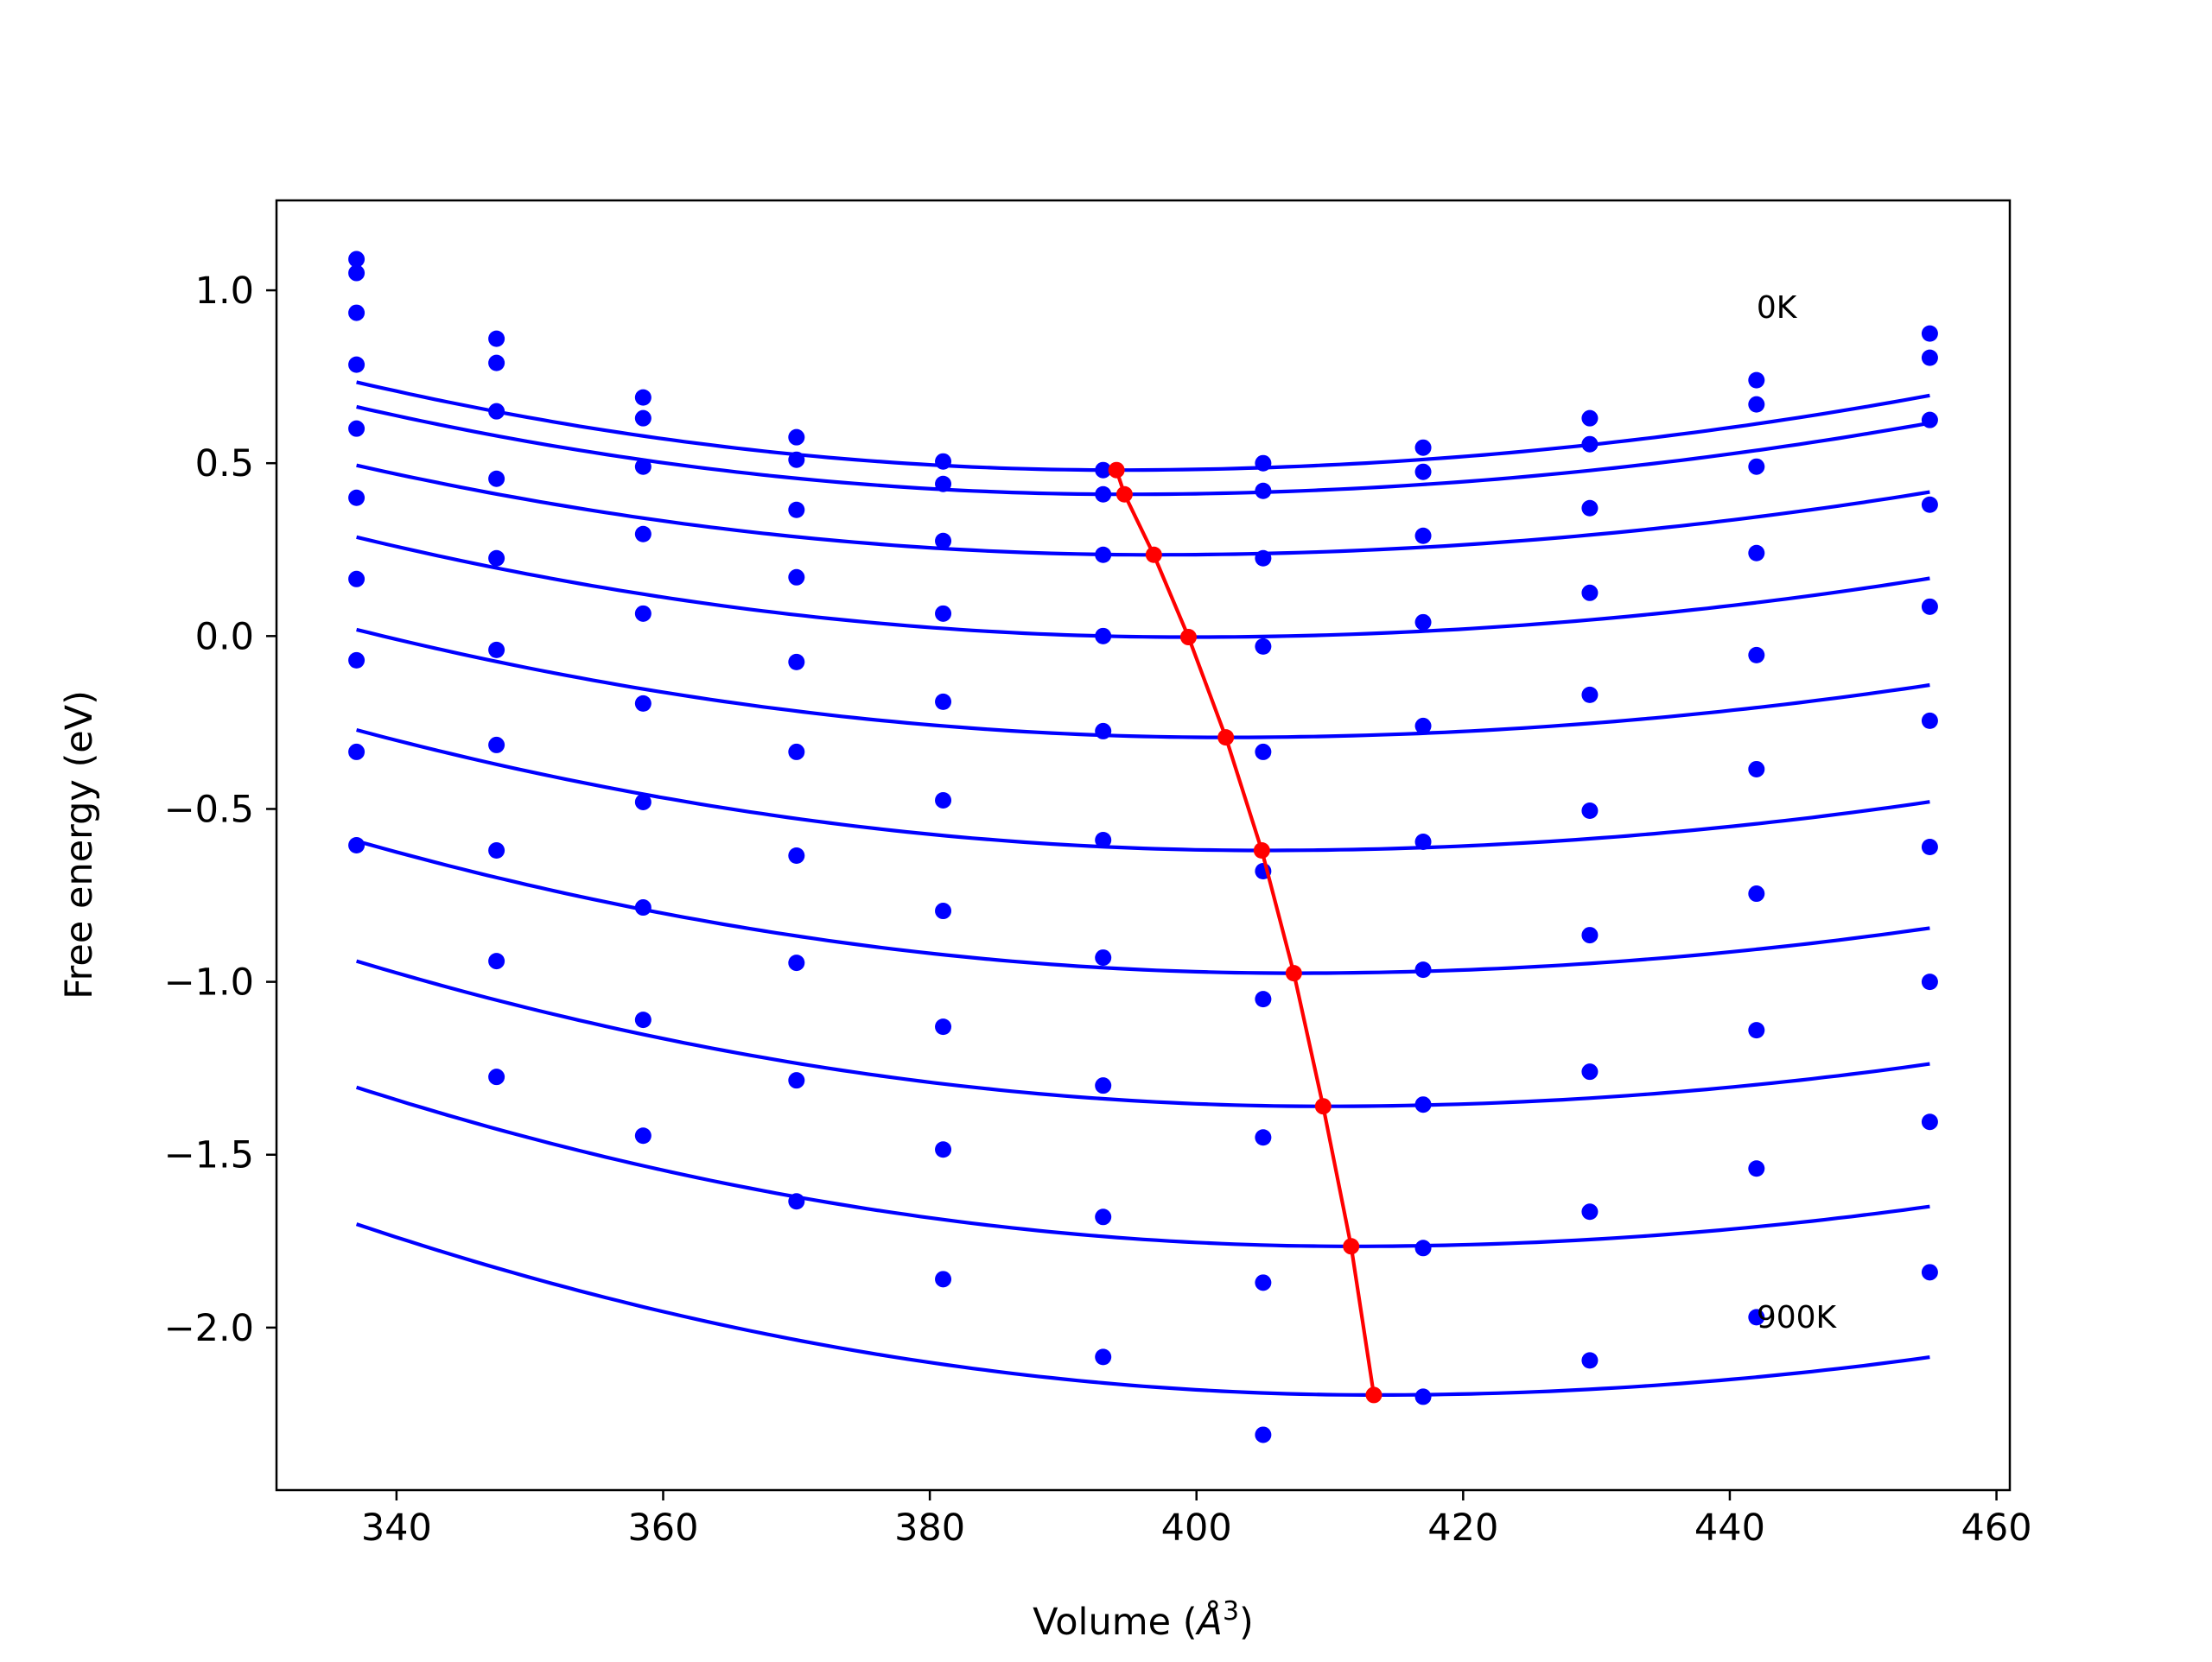  Describe the element at coordinates (662, 1528) in the screenshot. I see `x-tick-label-360: 360` at that location.